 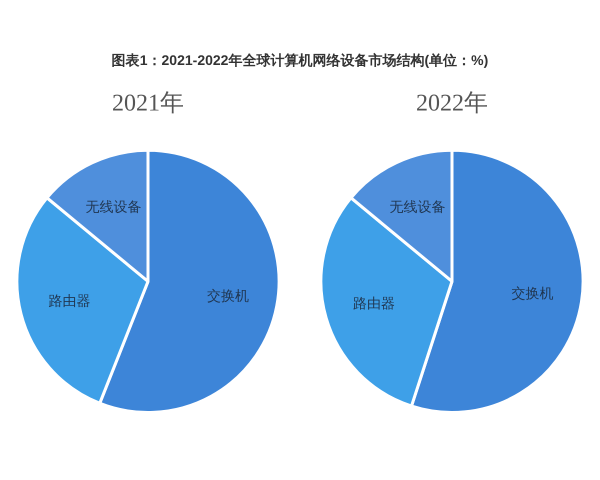 What do you see at coordinates (148, 103) in the screenshot?
I see `chart-title: 2021年` at bounding box center [148, 103].